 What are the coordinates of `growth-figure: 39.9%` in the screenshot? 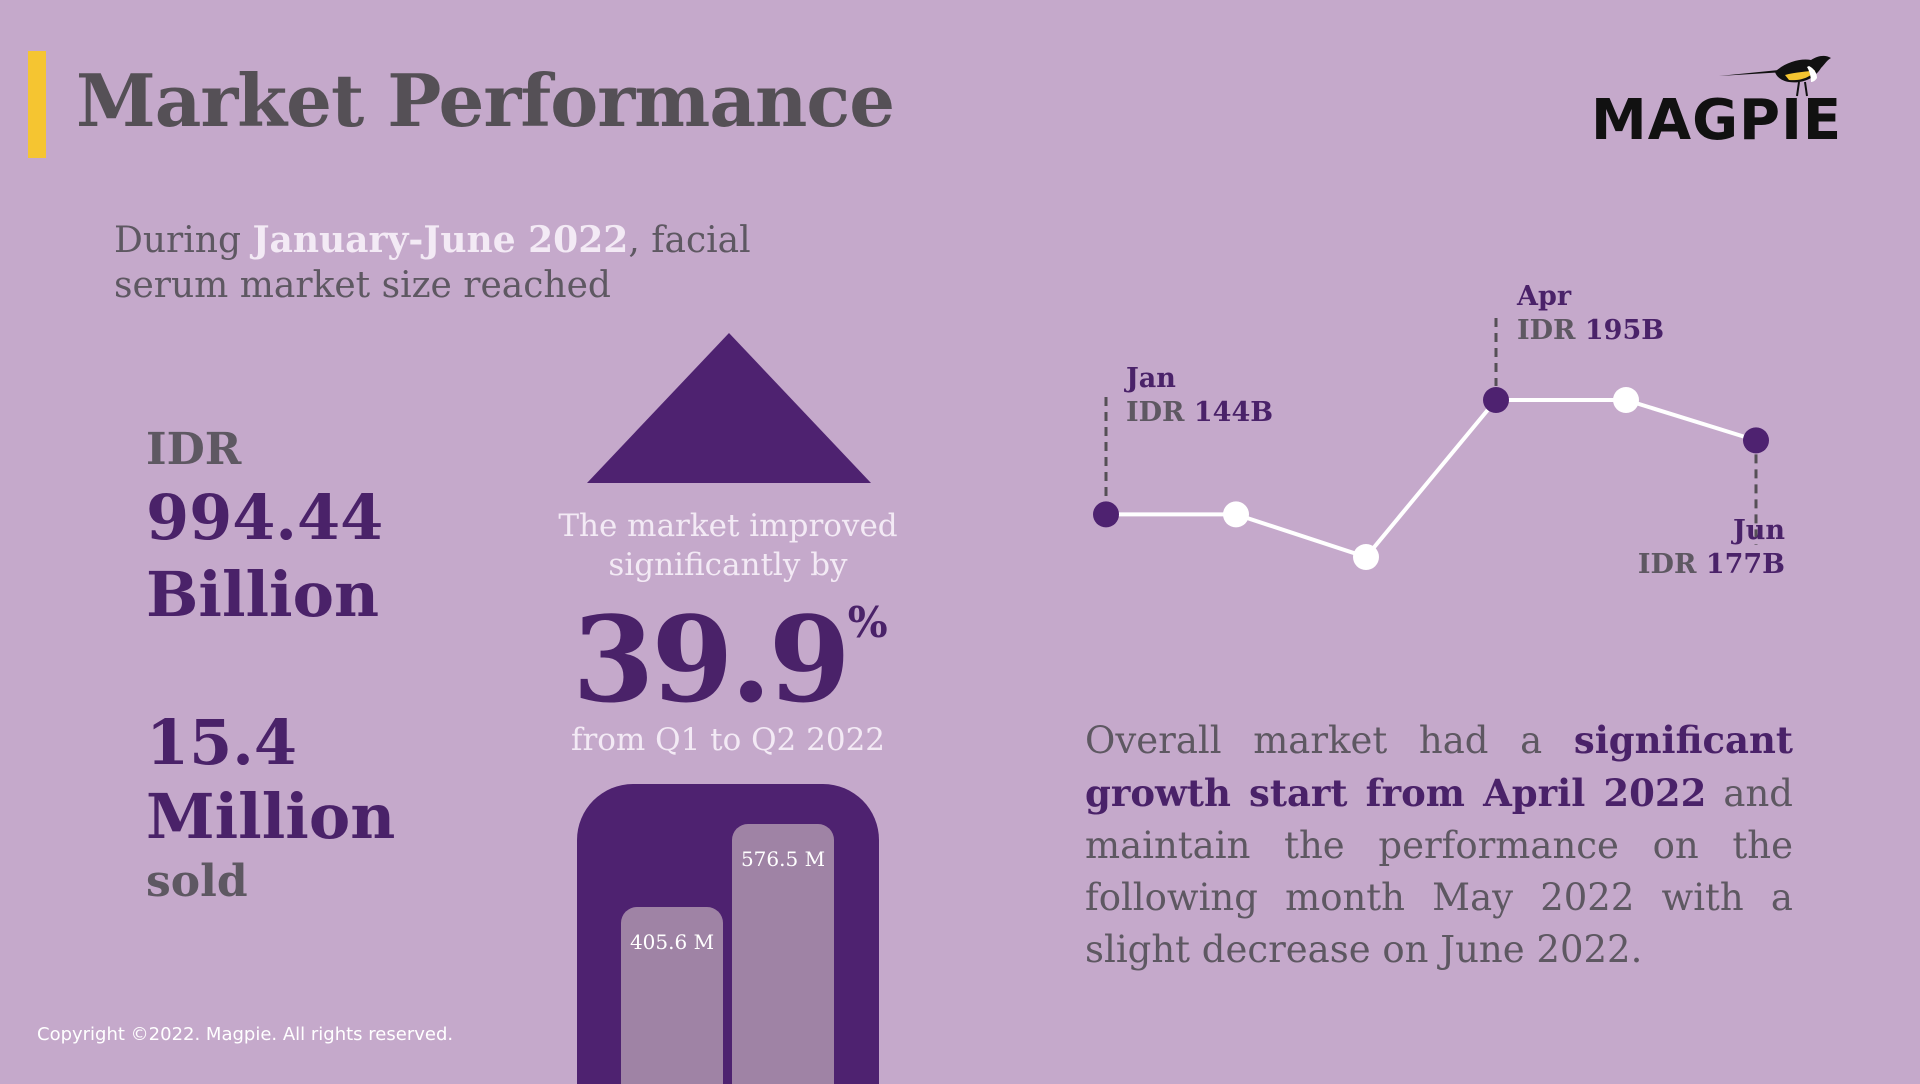 It's located at (730, 659).